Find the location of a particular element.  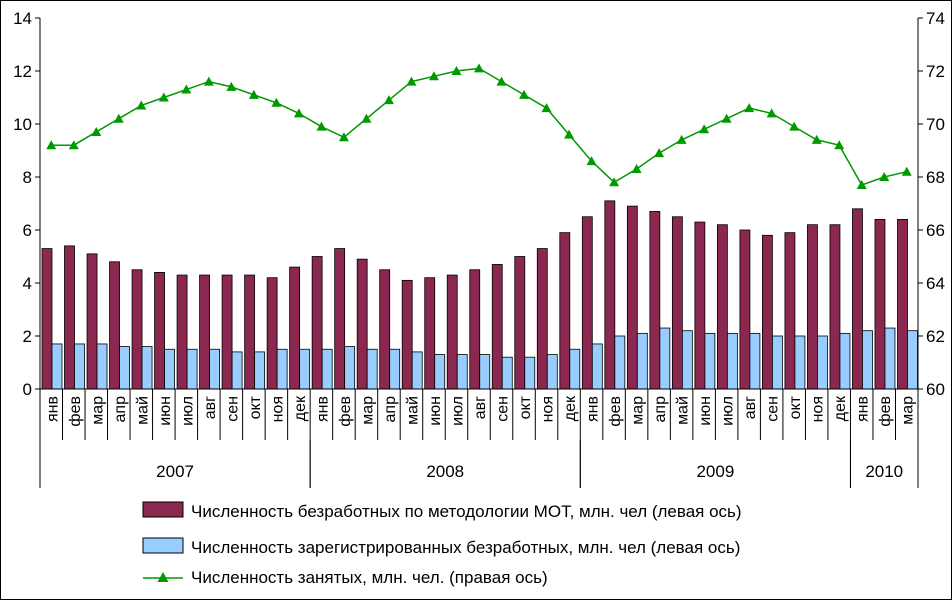

right-tick-label: 68 is located at coordinates (935, 177).